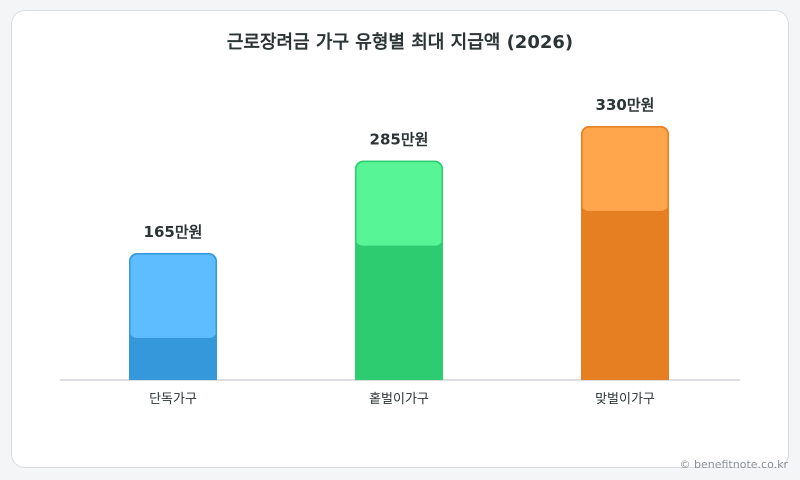  Describe the element at coordinates (173, 232) in the screenshot. I see `value-label: 165만원` at that location.